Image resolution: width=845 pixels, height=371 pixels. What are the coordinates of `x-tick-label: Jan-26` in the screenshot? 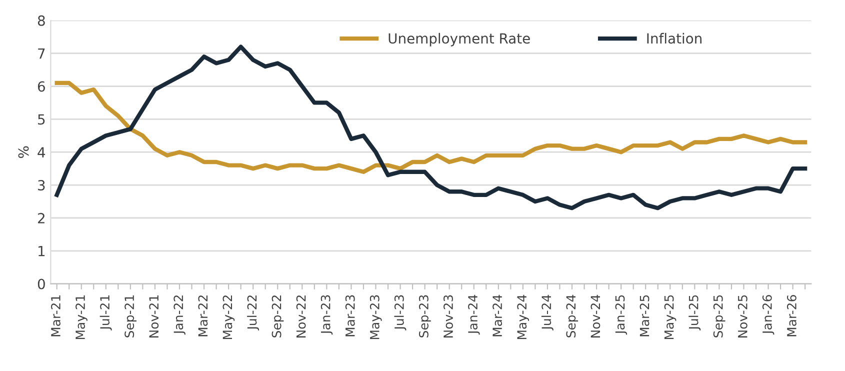 It's located at (768, 315).